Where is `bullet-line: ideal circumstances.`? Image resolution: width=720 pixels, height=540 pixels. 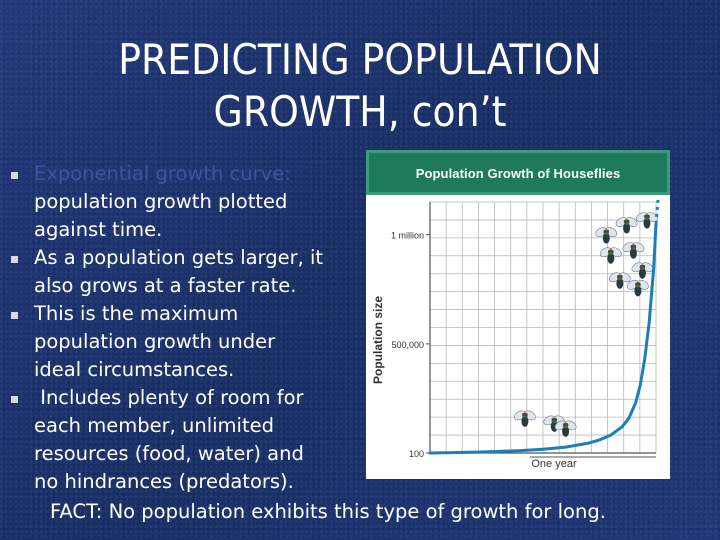
bullet-line: ideal circumstances. is located at coordinates (134, 369).